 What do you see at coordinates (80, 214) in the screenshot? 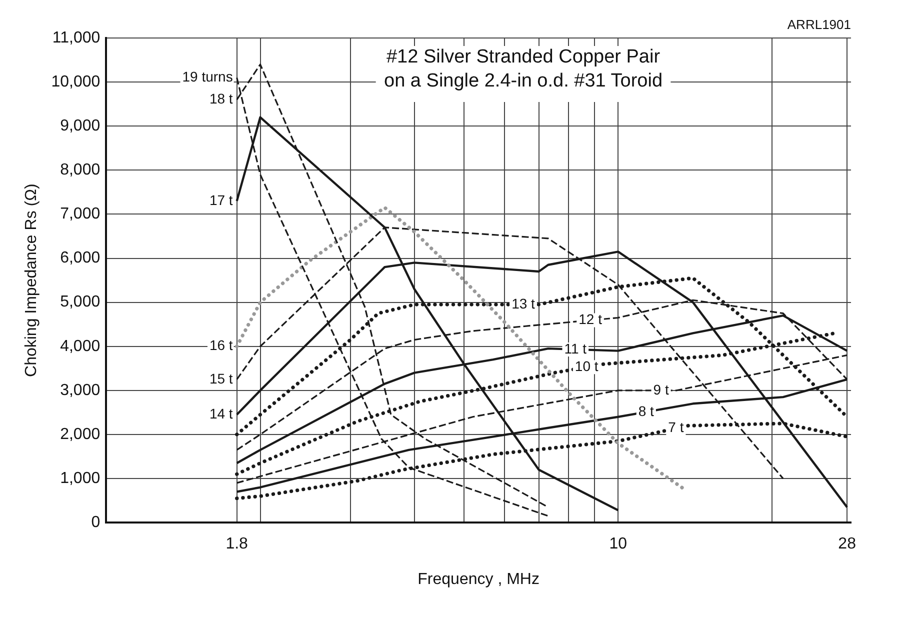
I see `y-tick-label: 7,000` at bounding box center [80, 214].